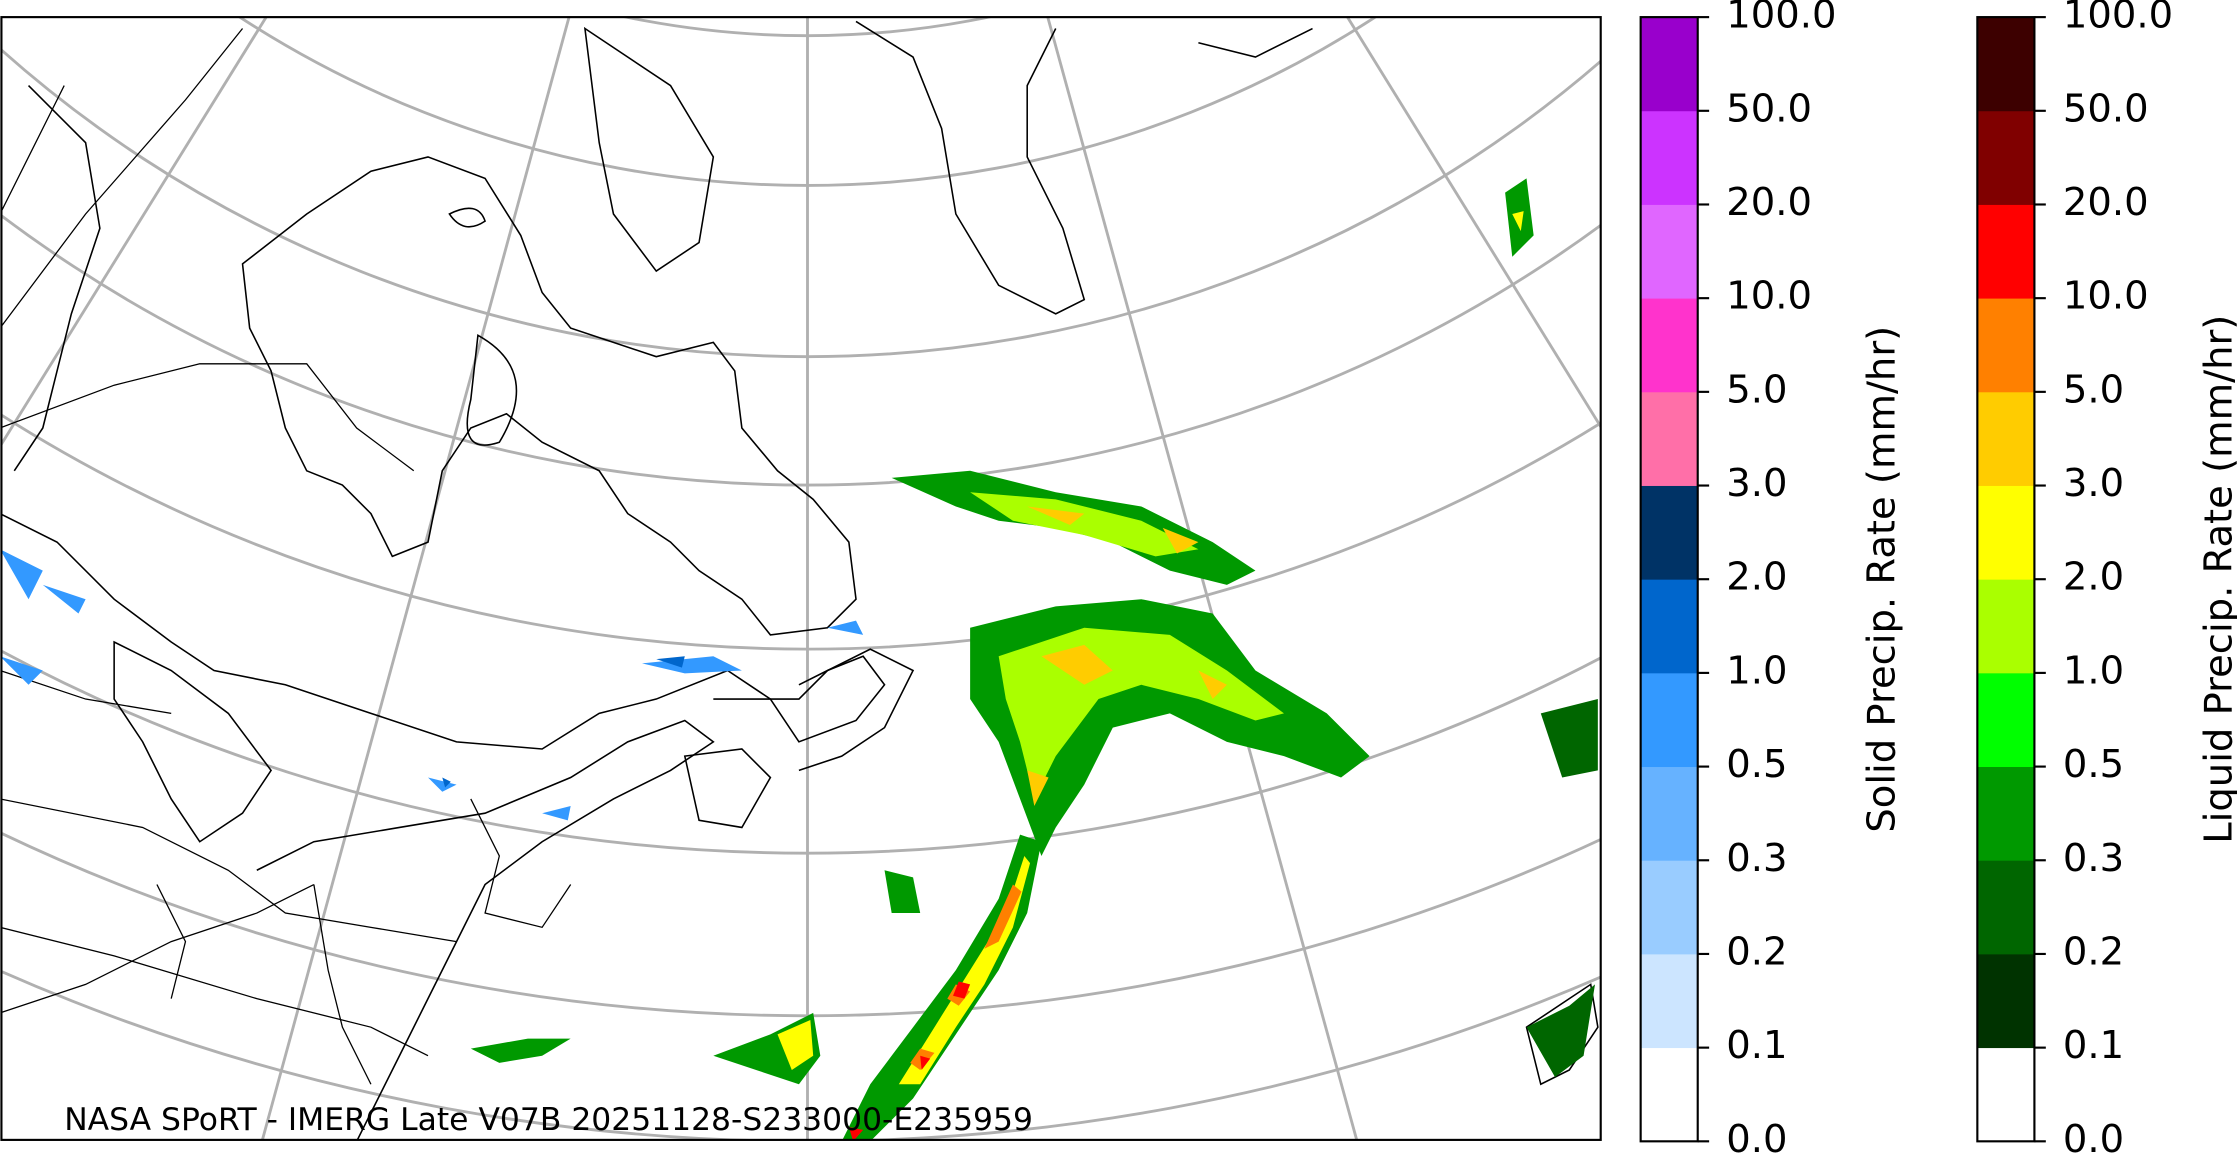  Describe the element at coordinates (1882, 579) in the screenshot. I see `colorbar-label: Solid Precip. Rate (mm/hr)` at that location.